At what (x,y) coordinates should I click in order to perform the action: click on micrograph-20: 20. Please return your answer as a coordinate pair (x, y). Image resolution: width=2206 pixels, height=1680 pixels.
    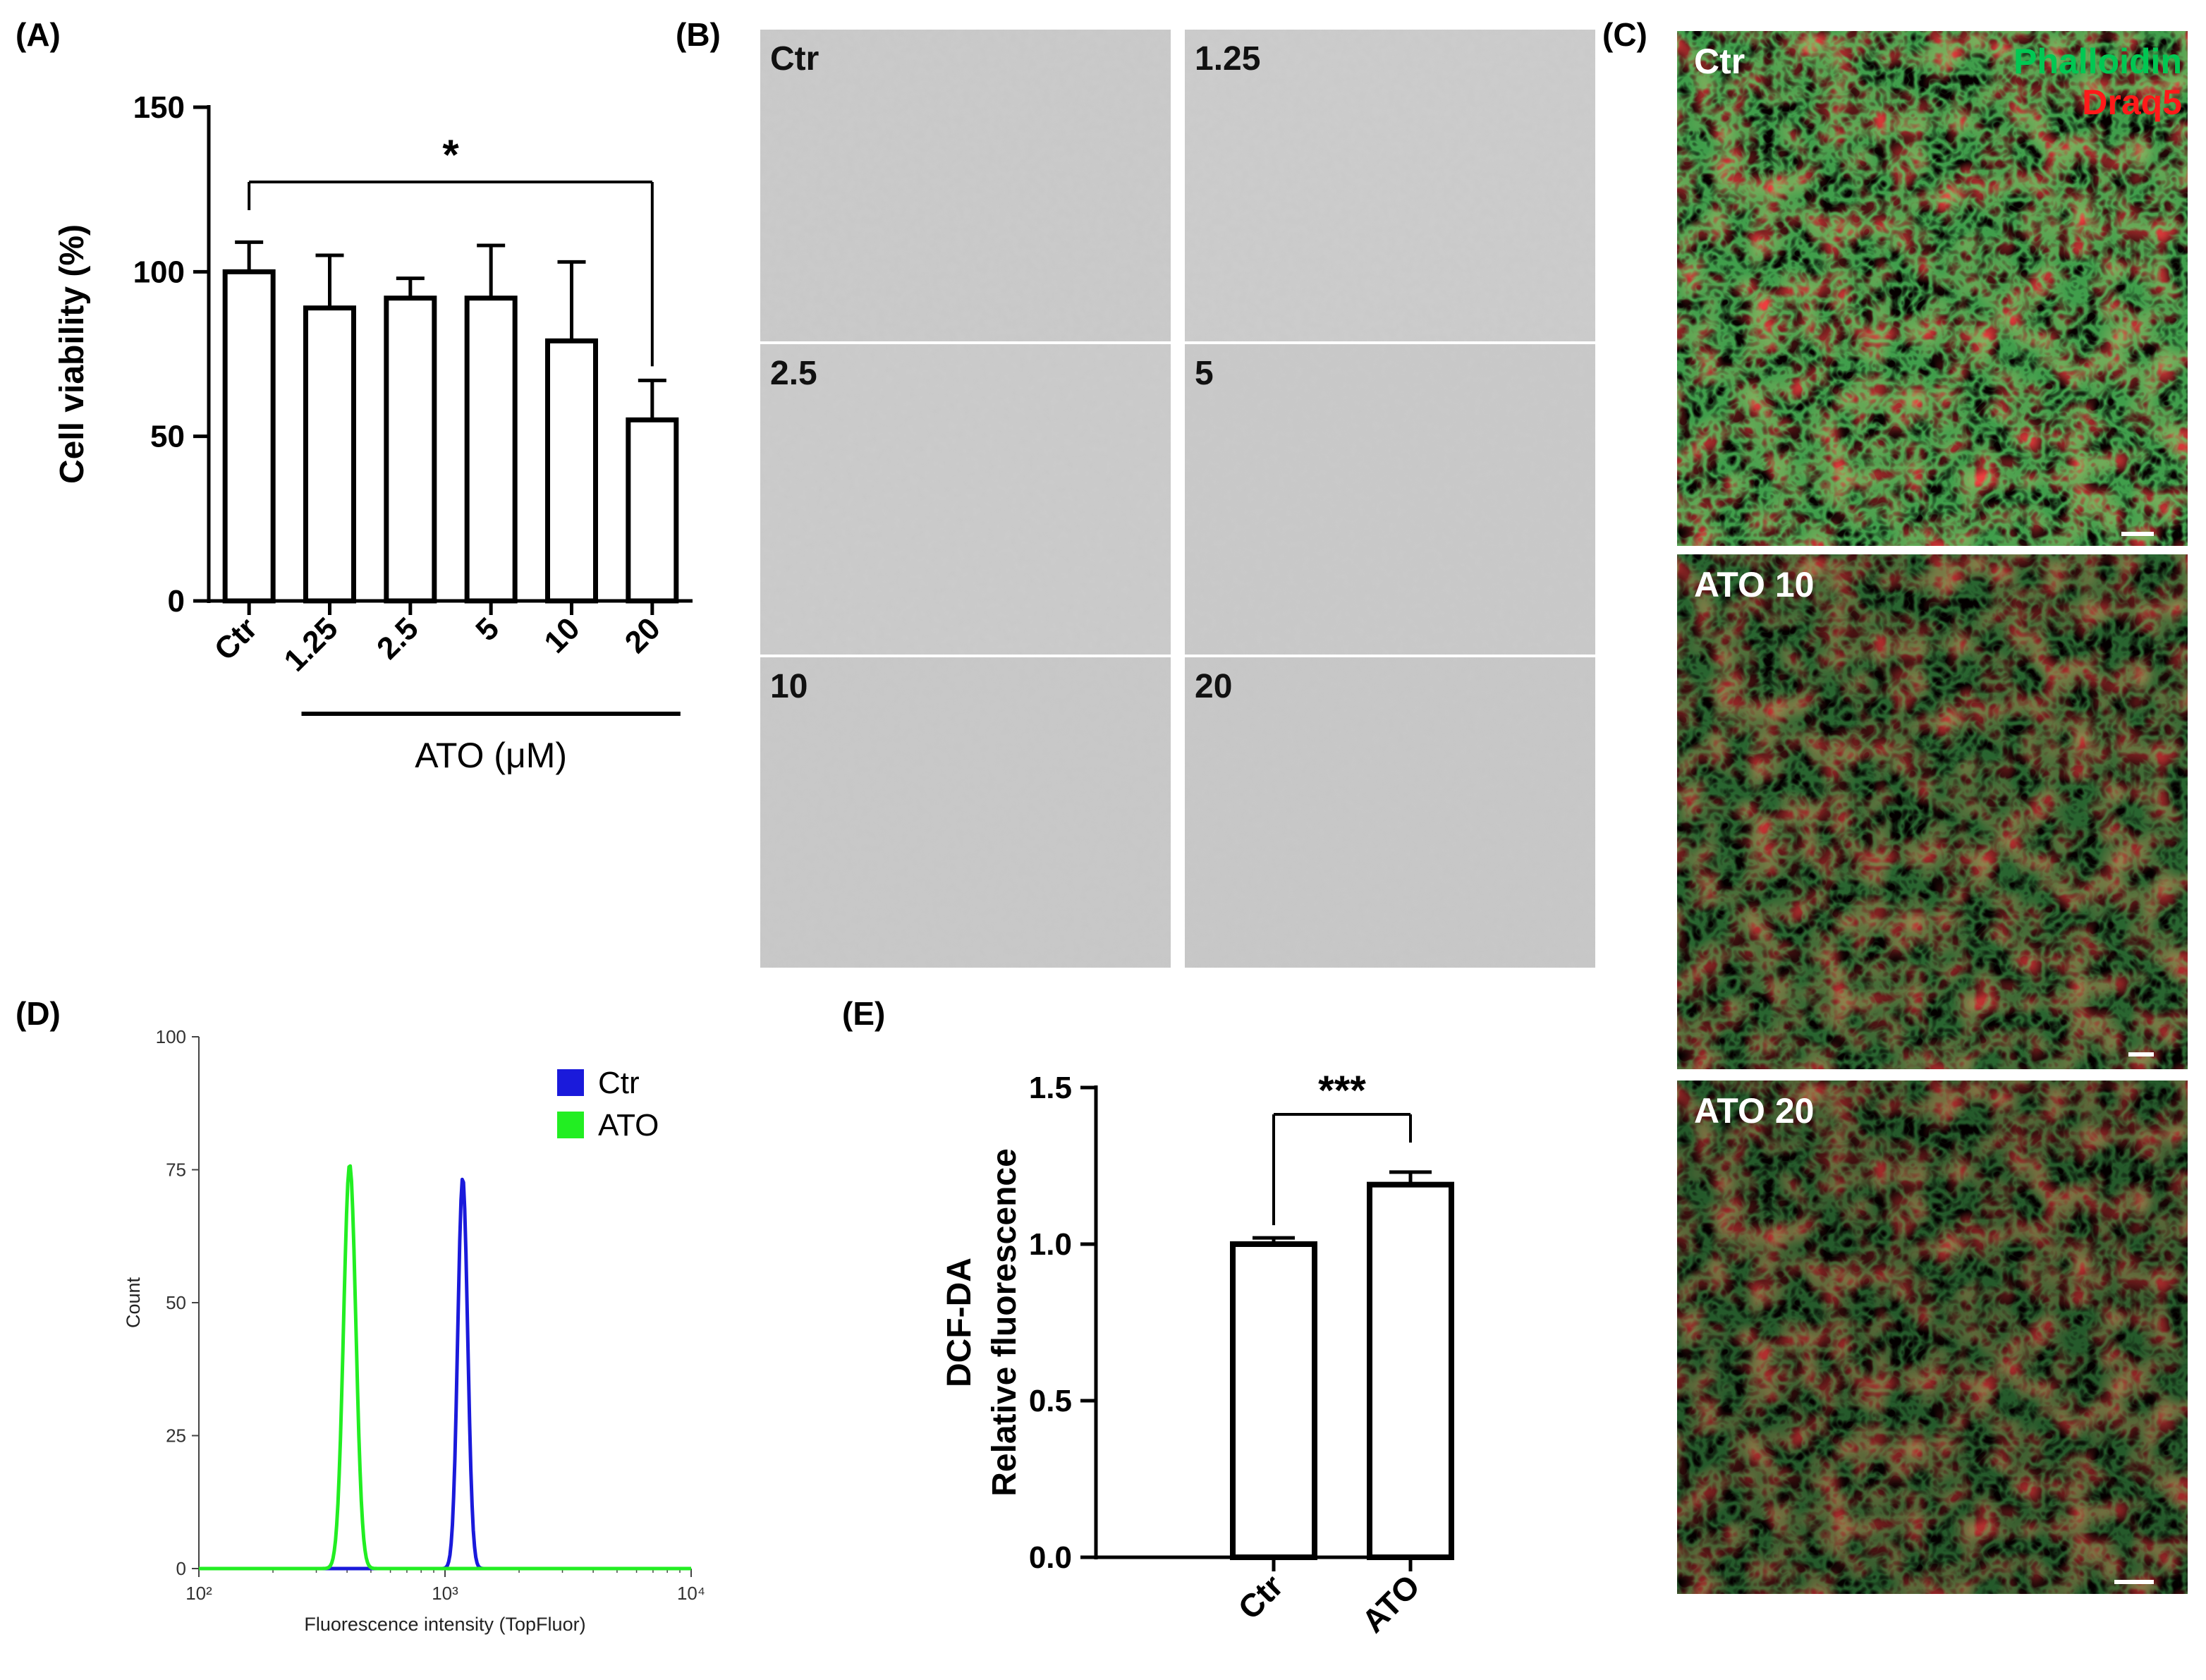
    Looking at the image, I should click on (1390, 812).